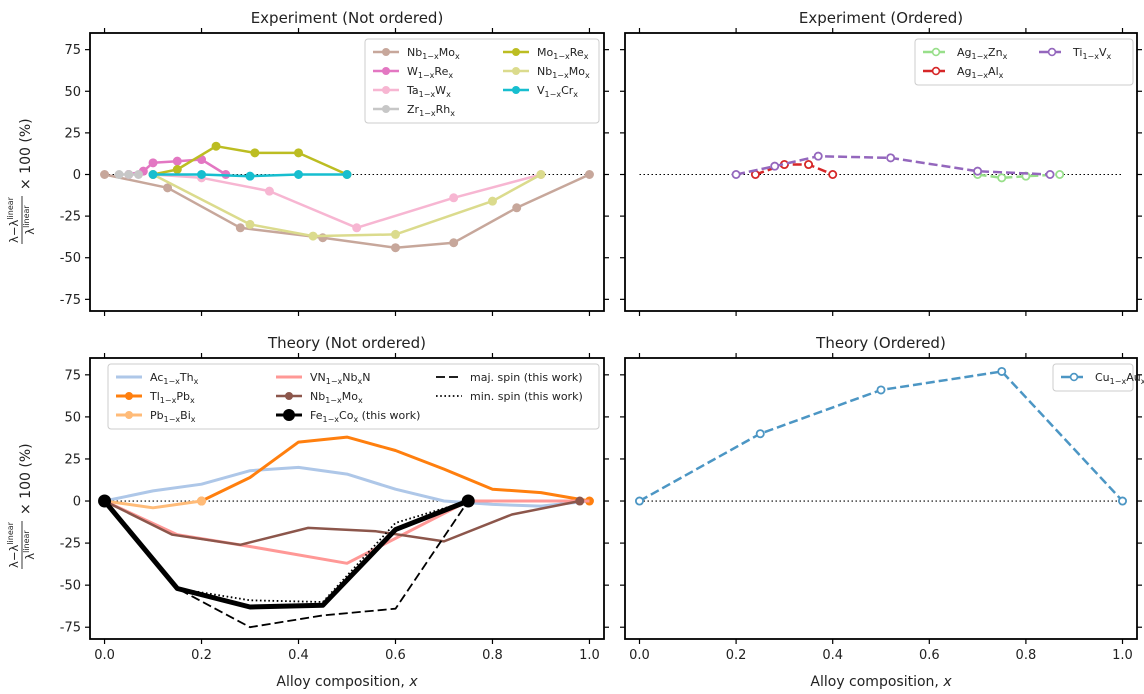 This screenshot has width=1144, height=694. Describe the element at coordinates (173, 416) in the screenshot. I see `legend-label: Pb1−xBix` at that location.